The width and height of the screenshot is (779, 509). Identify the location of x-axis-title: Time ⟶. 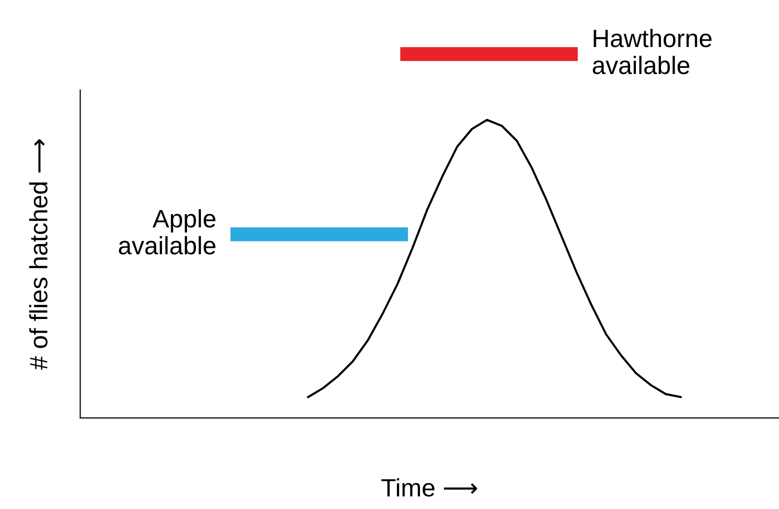
(429, 487).